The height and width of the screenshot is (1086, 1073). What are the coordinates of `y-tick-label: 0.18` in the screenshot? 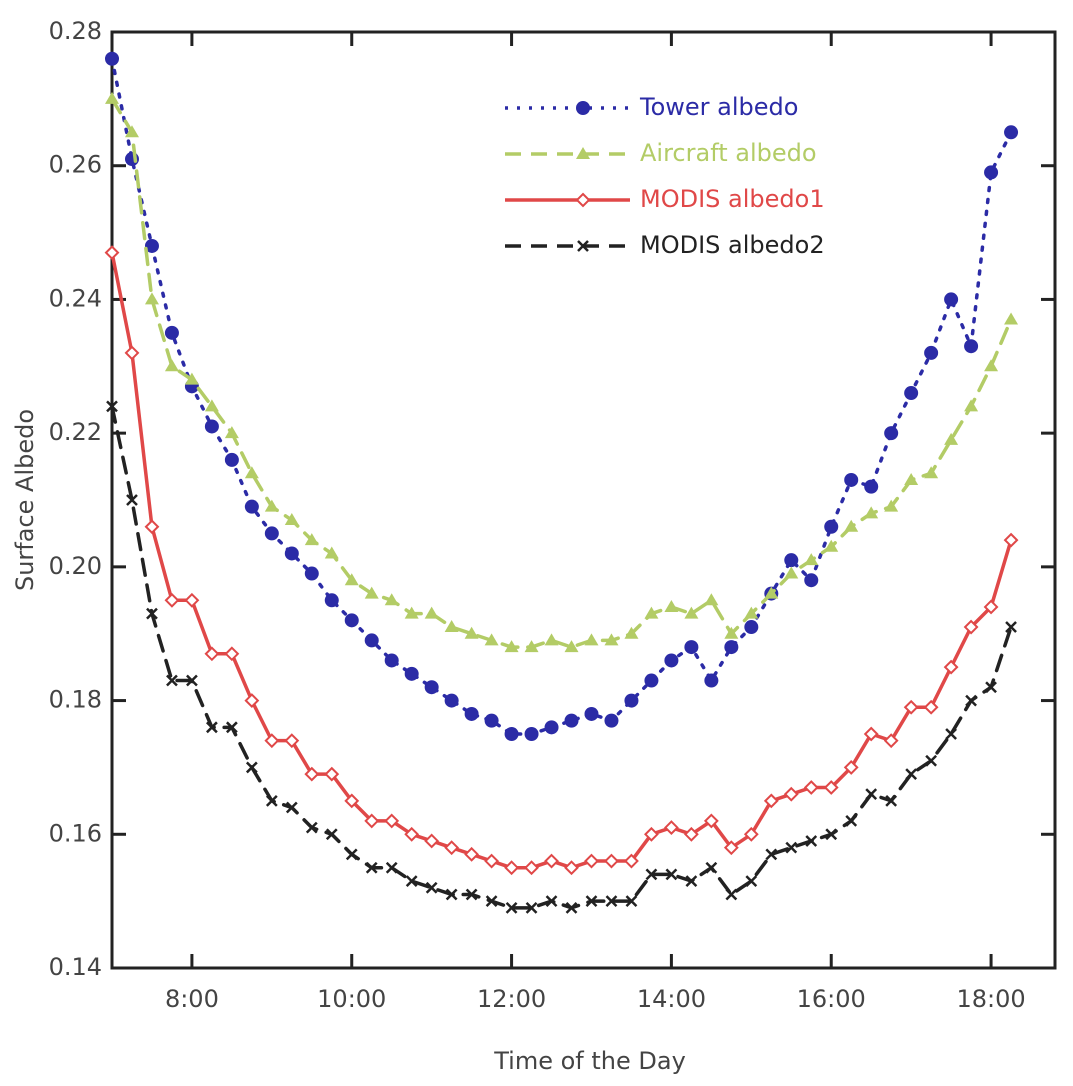 It's located at (75, 700).